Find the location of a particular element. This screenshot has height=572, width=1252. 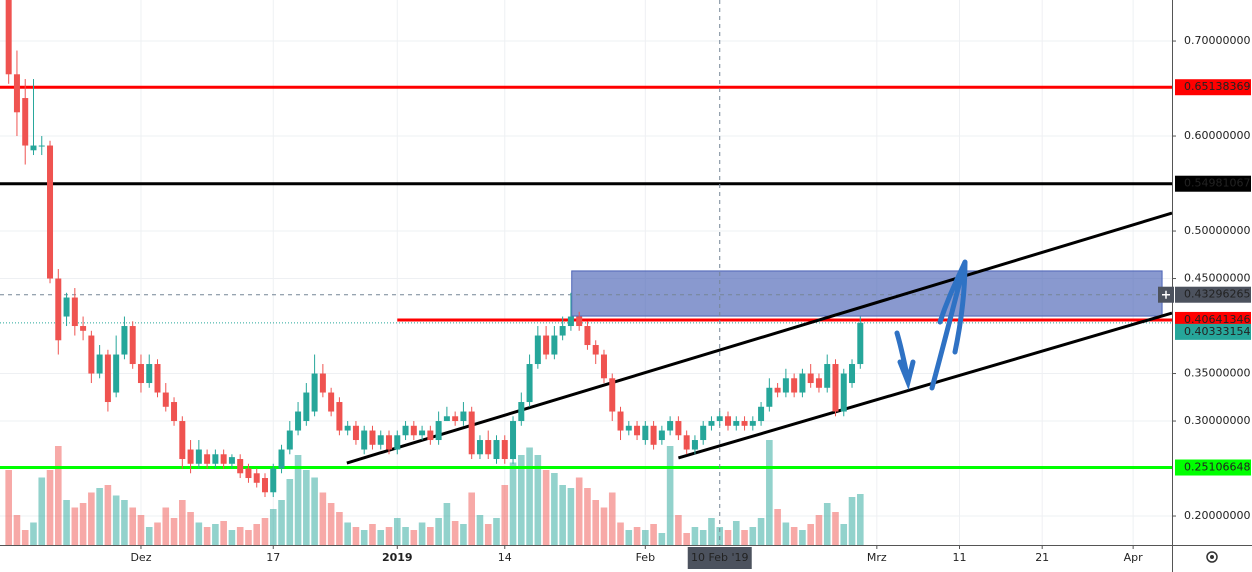

level-label: 0.25106648 is located at coordinates (1217, 467).